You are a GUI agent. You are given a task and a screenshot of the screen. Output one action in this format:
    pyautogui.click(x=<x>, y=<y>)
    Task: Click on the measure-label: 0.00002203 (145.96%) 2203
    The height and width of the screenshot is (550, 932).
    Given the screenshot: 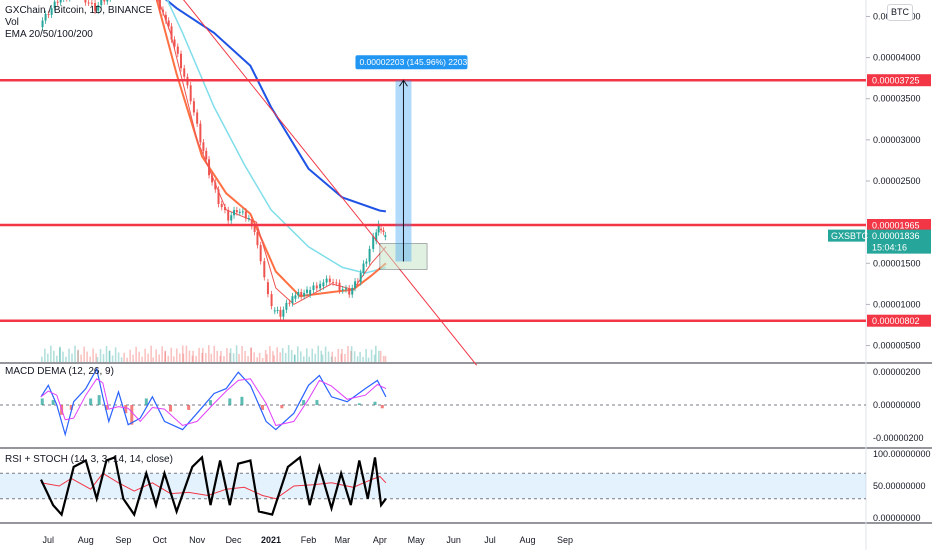 What is the action you would take?
    pyautogui.click(x=413, y=62)
    